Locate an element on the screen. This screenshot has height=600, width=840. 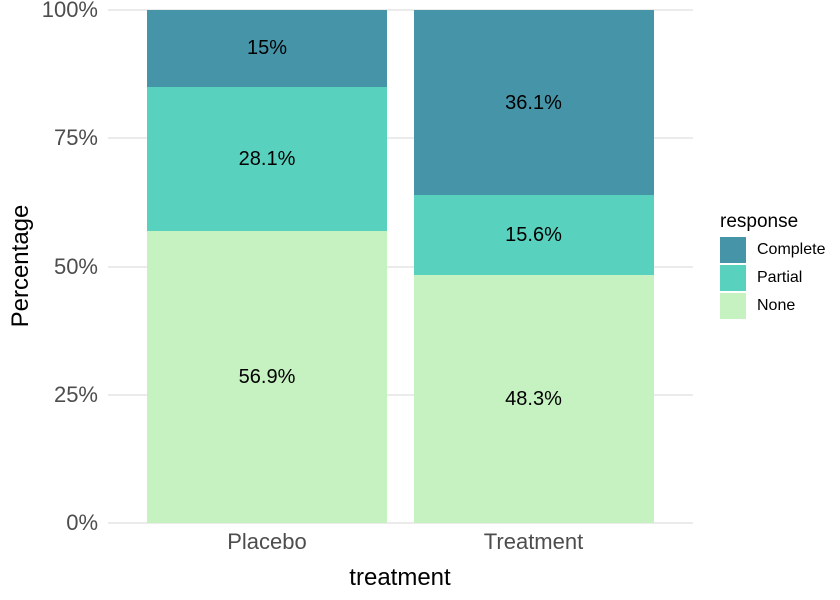
legend-item-complete: Complete is located at coordinates (772, 250).